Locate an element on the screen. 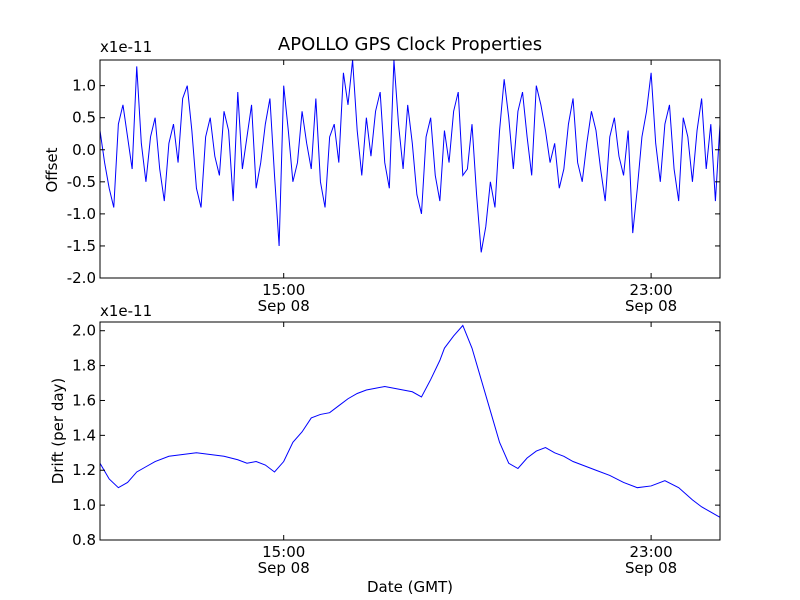  offset-scale-note: x1e-11 is located at coordinates (126, 47).